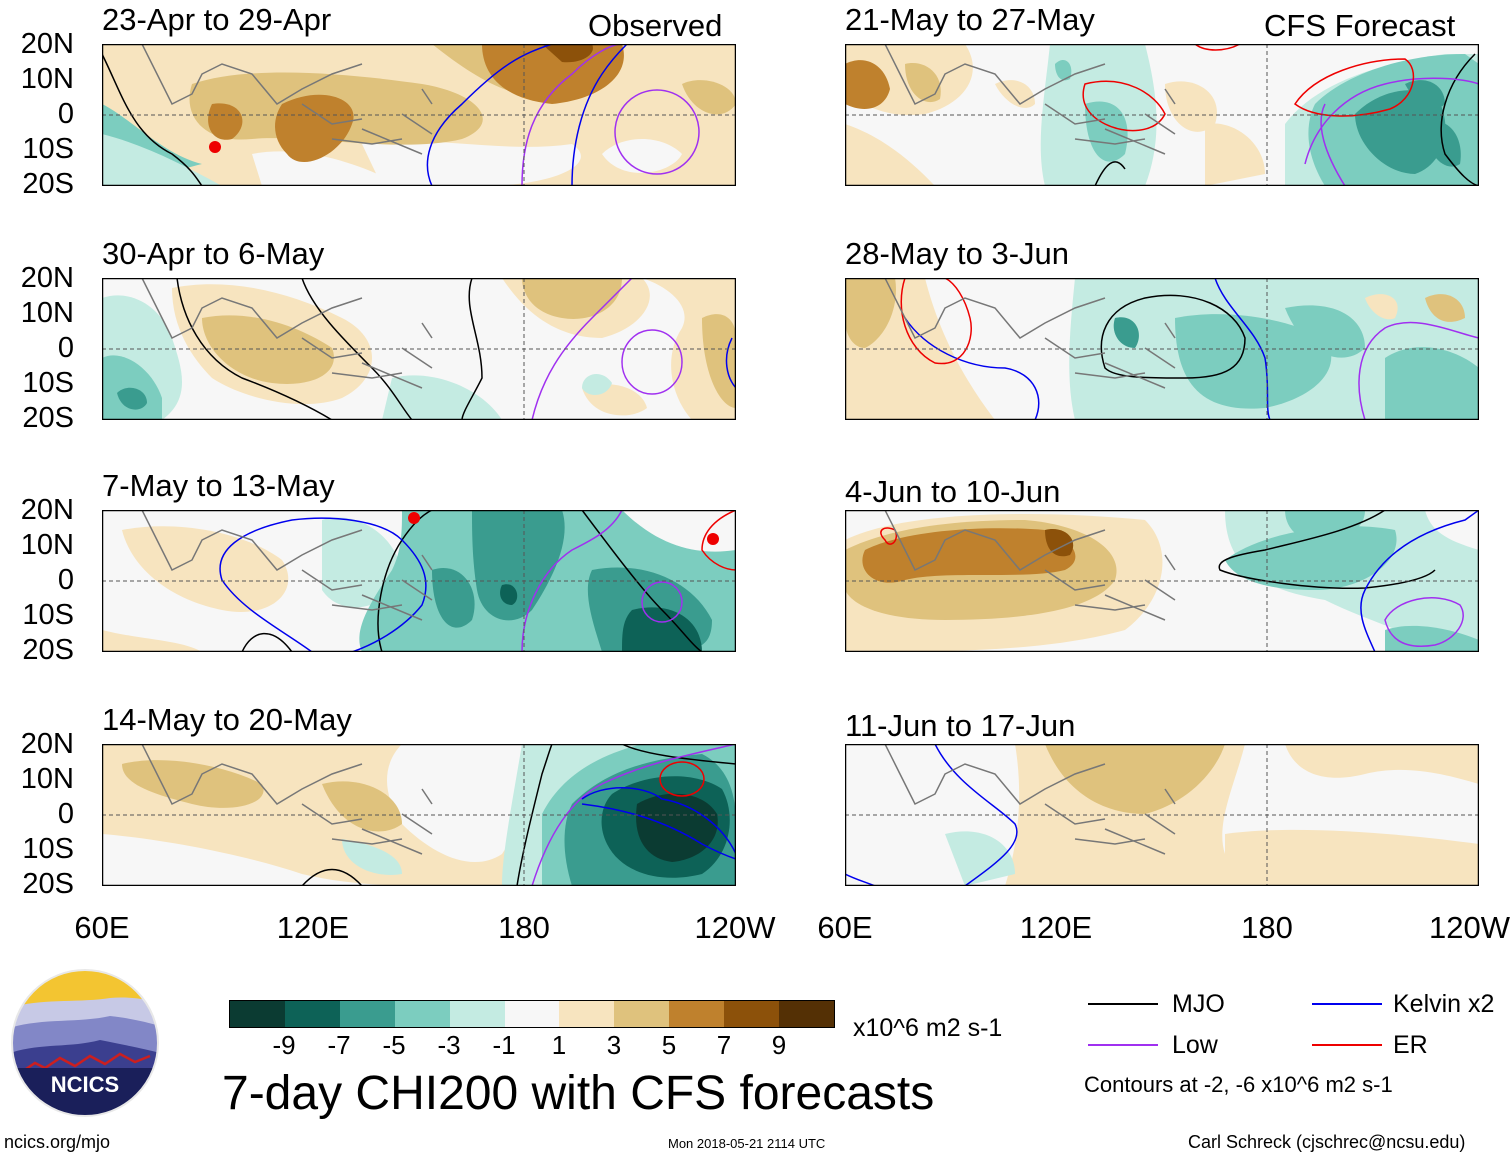 The height and width of the screenshot is (1158, 1510). I want to click on colorbar-tick: 1, so click(559, 1045).